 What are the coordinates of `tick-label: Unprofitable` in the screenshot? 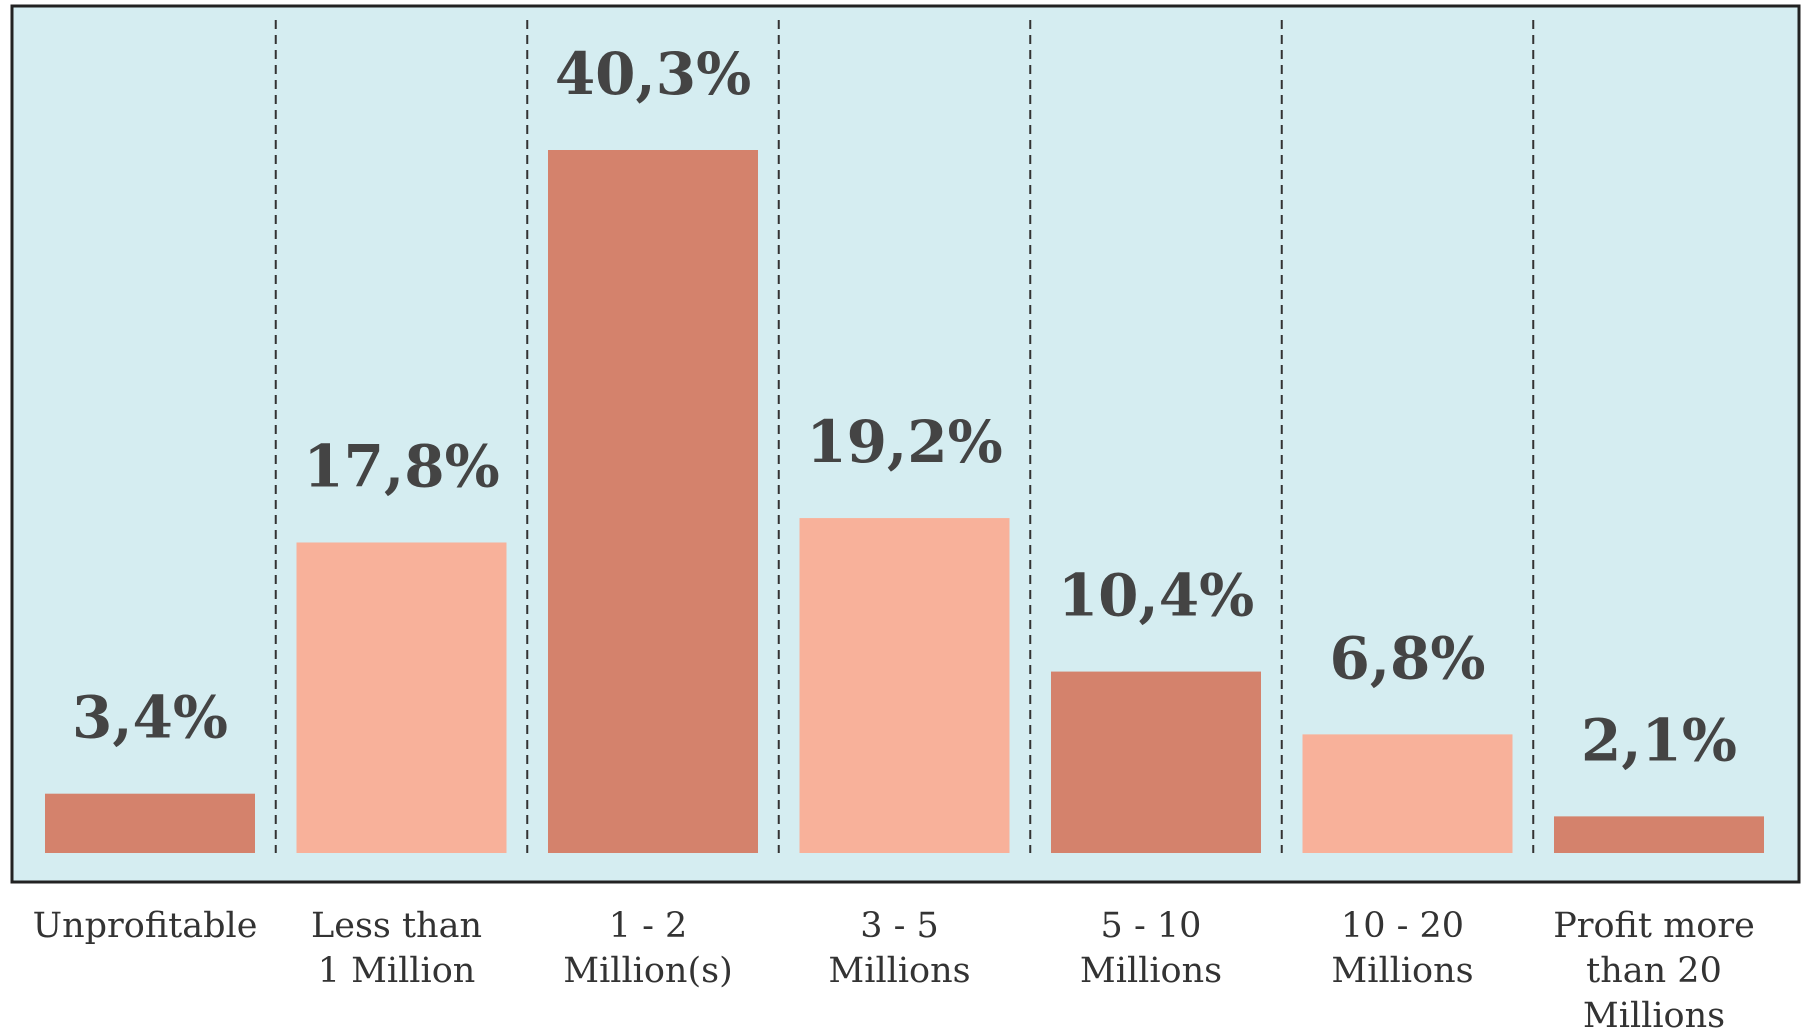 It's located at (145, 926).